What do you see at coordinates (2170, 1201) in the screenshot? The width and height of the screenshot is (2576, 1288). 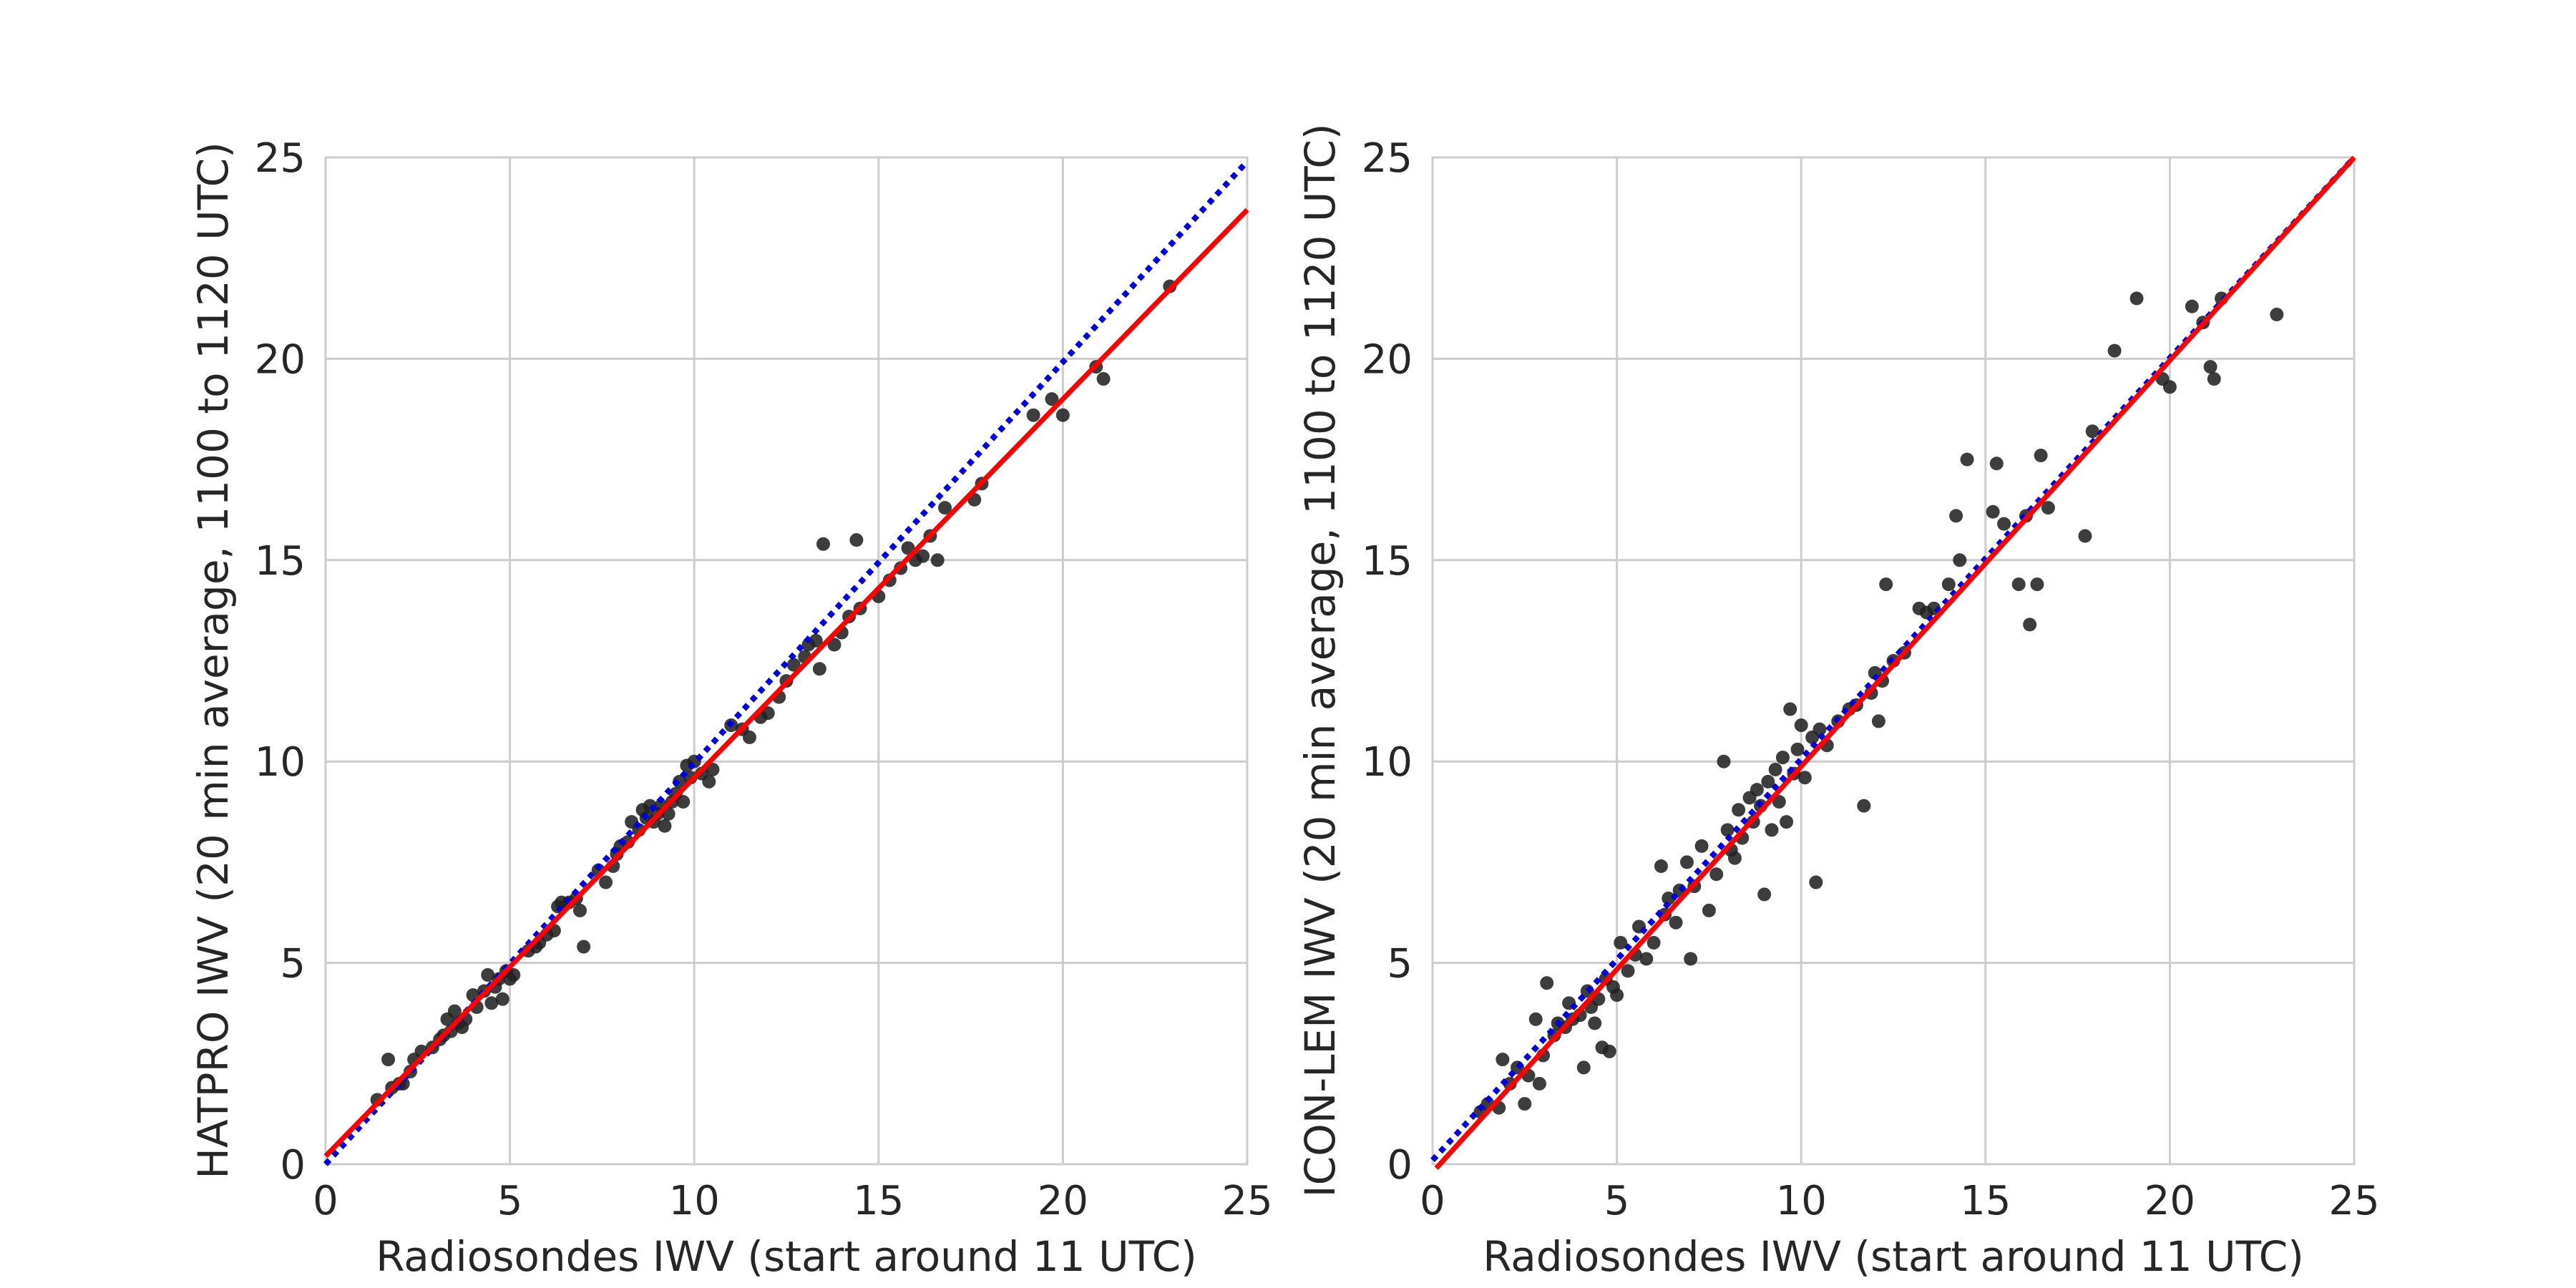 I see `x-tick-label: 20` at bounding box center [2170, 1201].